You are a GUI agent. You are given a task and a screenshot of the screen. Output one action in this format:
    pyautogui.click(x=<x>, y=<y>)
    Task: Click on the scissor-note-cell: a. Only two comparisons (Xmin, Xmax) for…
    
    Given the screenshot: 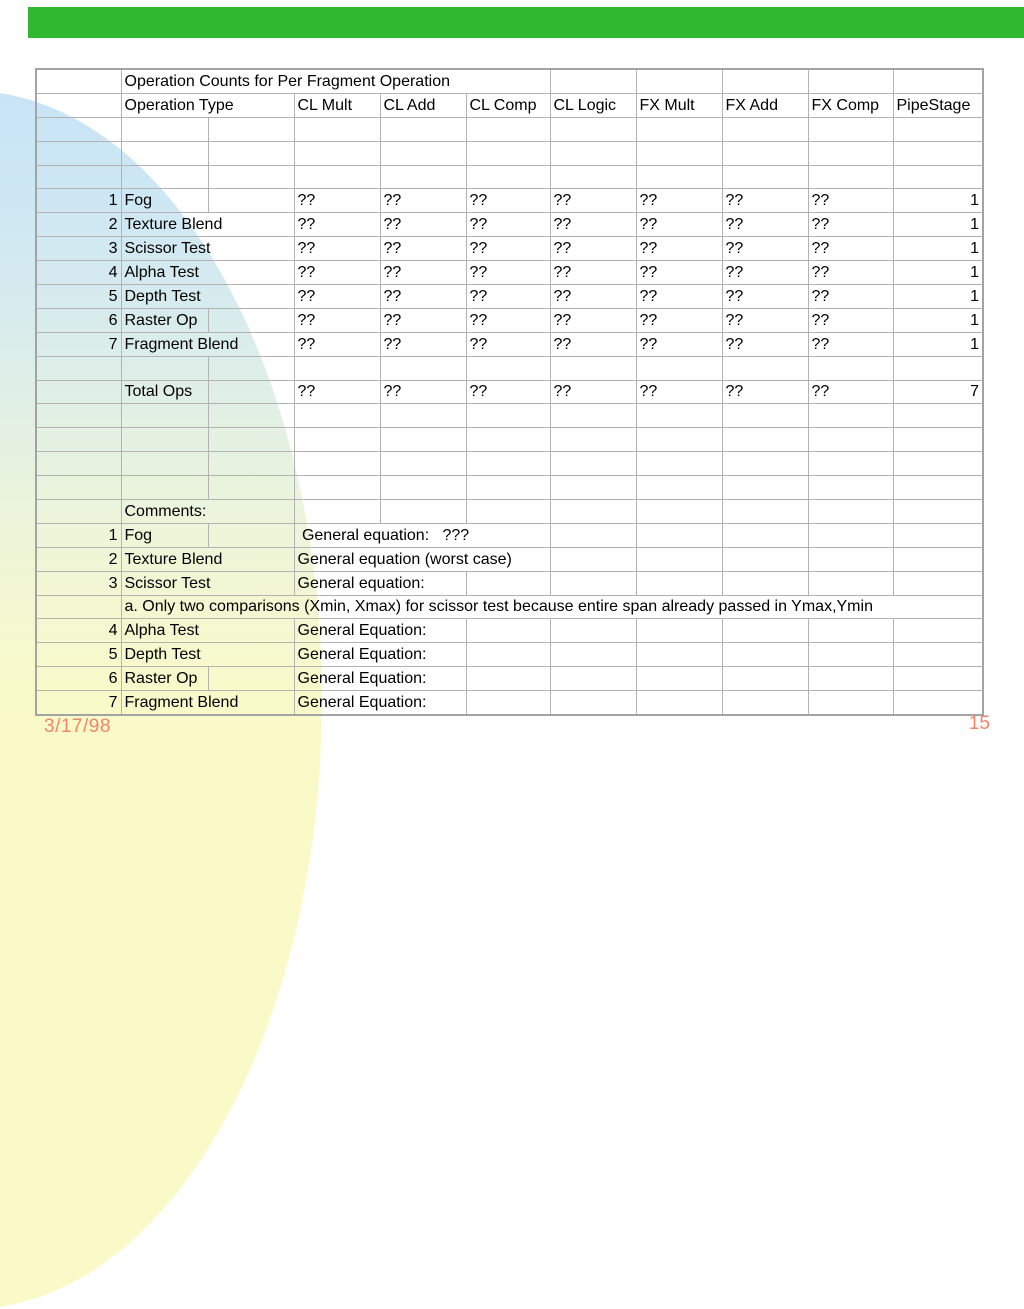 What is the action you would take?
    pyautogui.click(x=552, y=607)
    